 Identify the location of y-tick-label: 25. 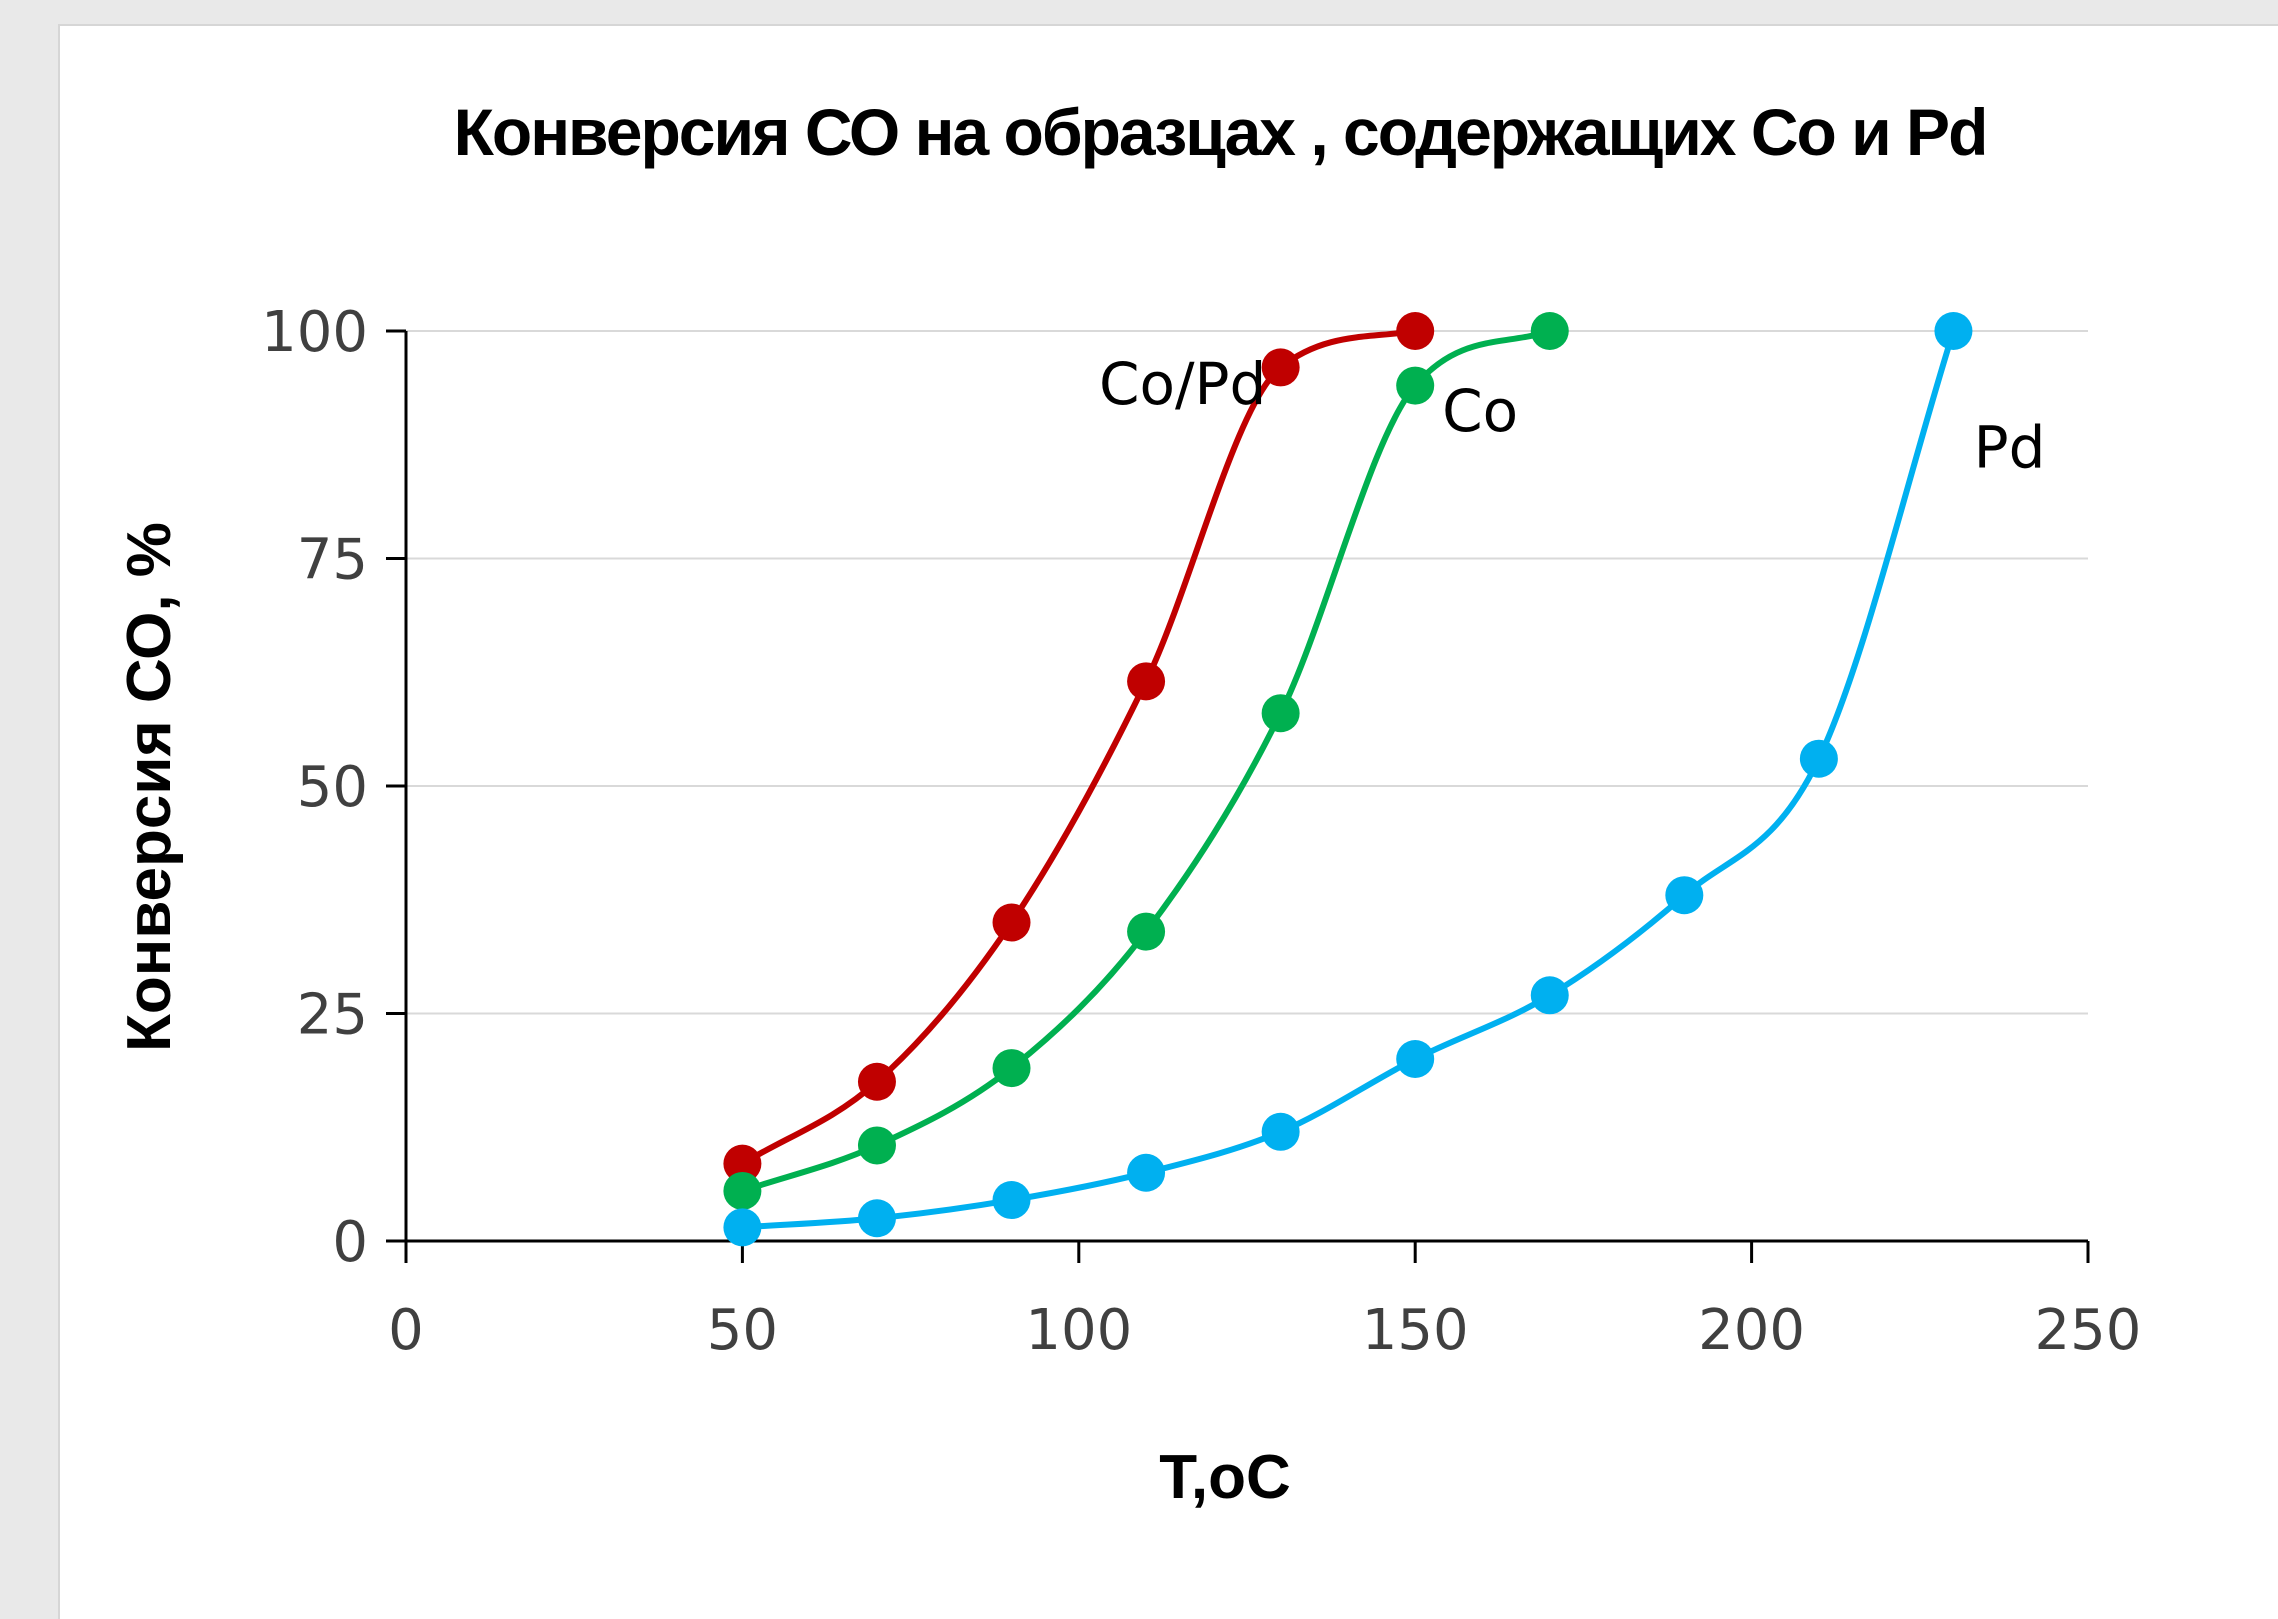
(332, 1015).